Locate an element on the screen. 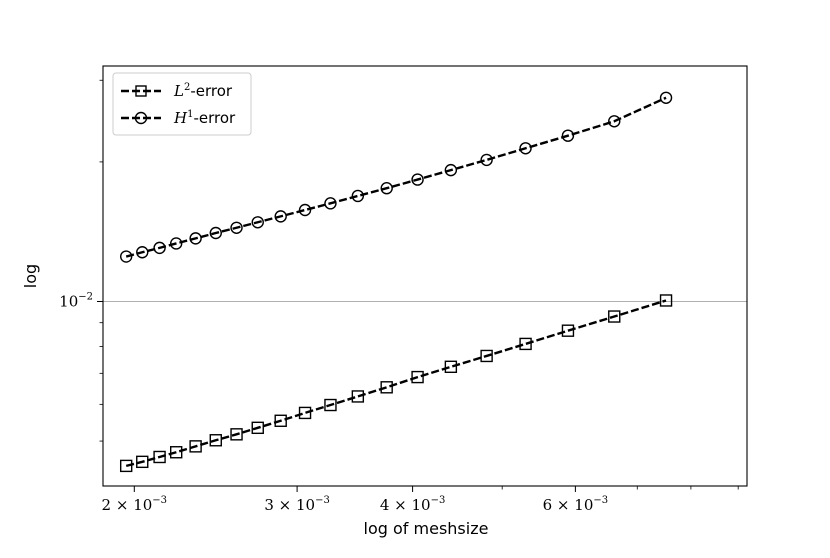 This screenshot has height=558, width=830. legend-l2-name: L is located at coordinates (178, 91).